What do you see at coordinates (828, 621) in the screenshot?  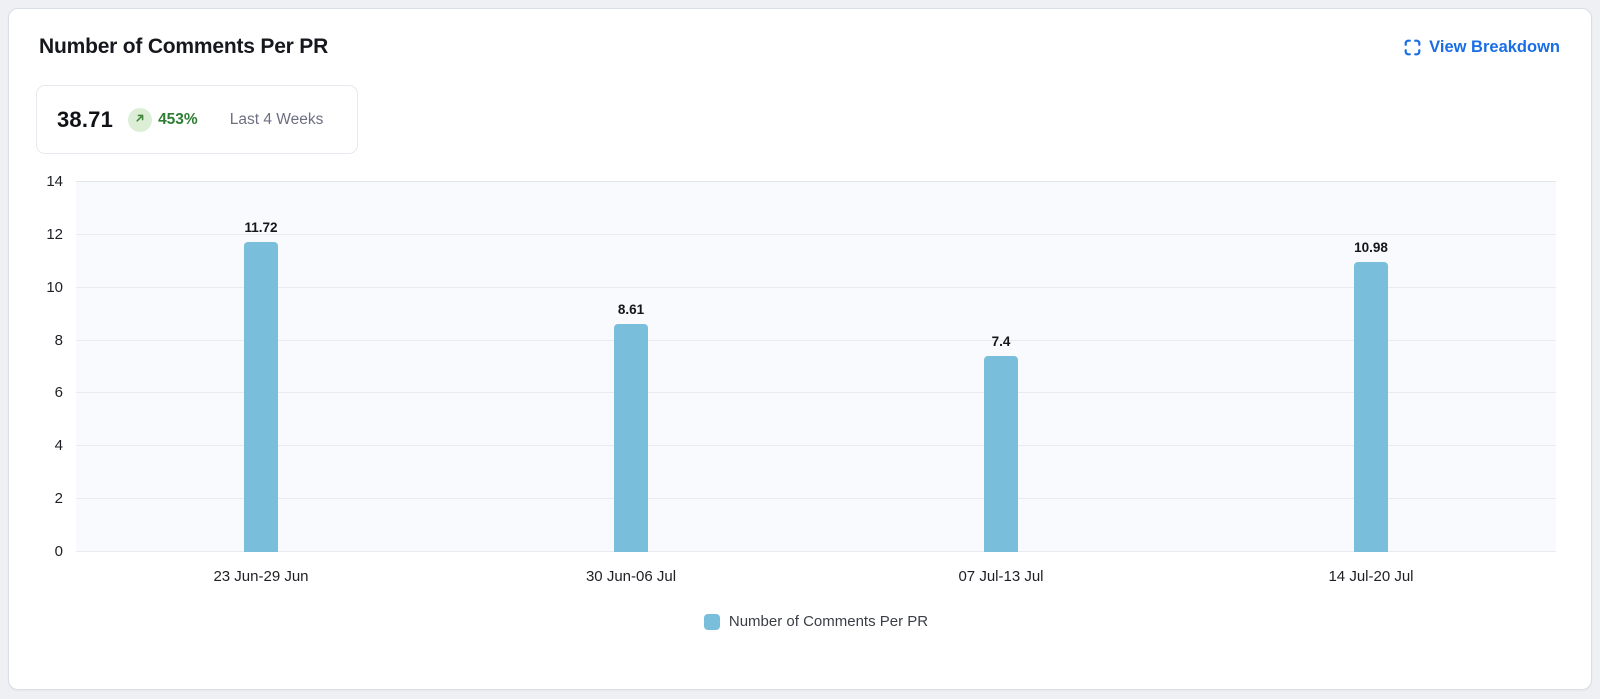 I see `legend-label: Number of Comments Per PR` at bounding box center [828, 621].